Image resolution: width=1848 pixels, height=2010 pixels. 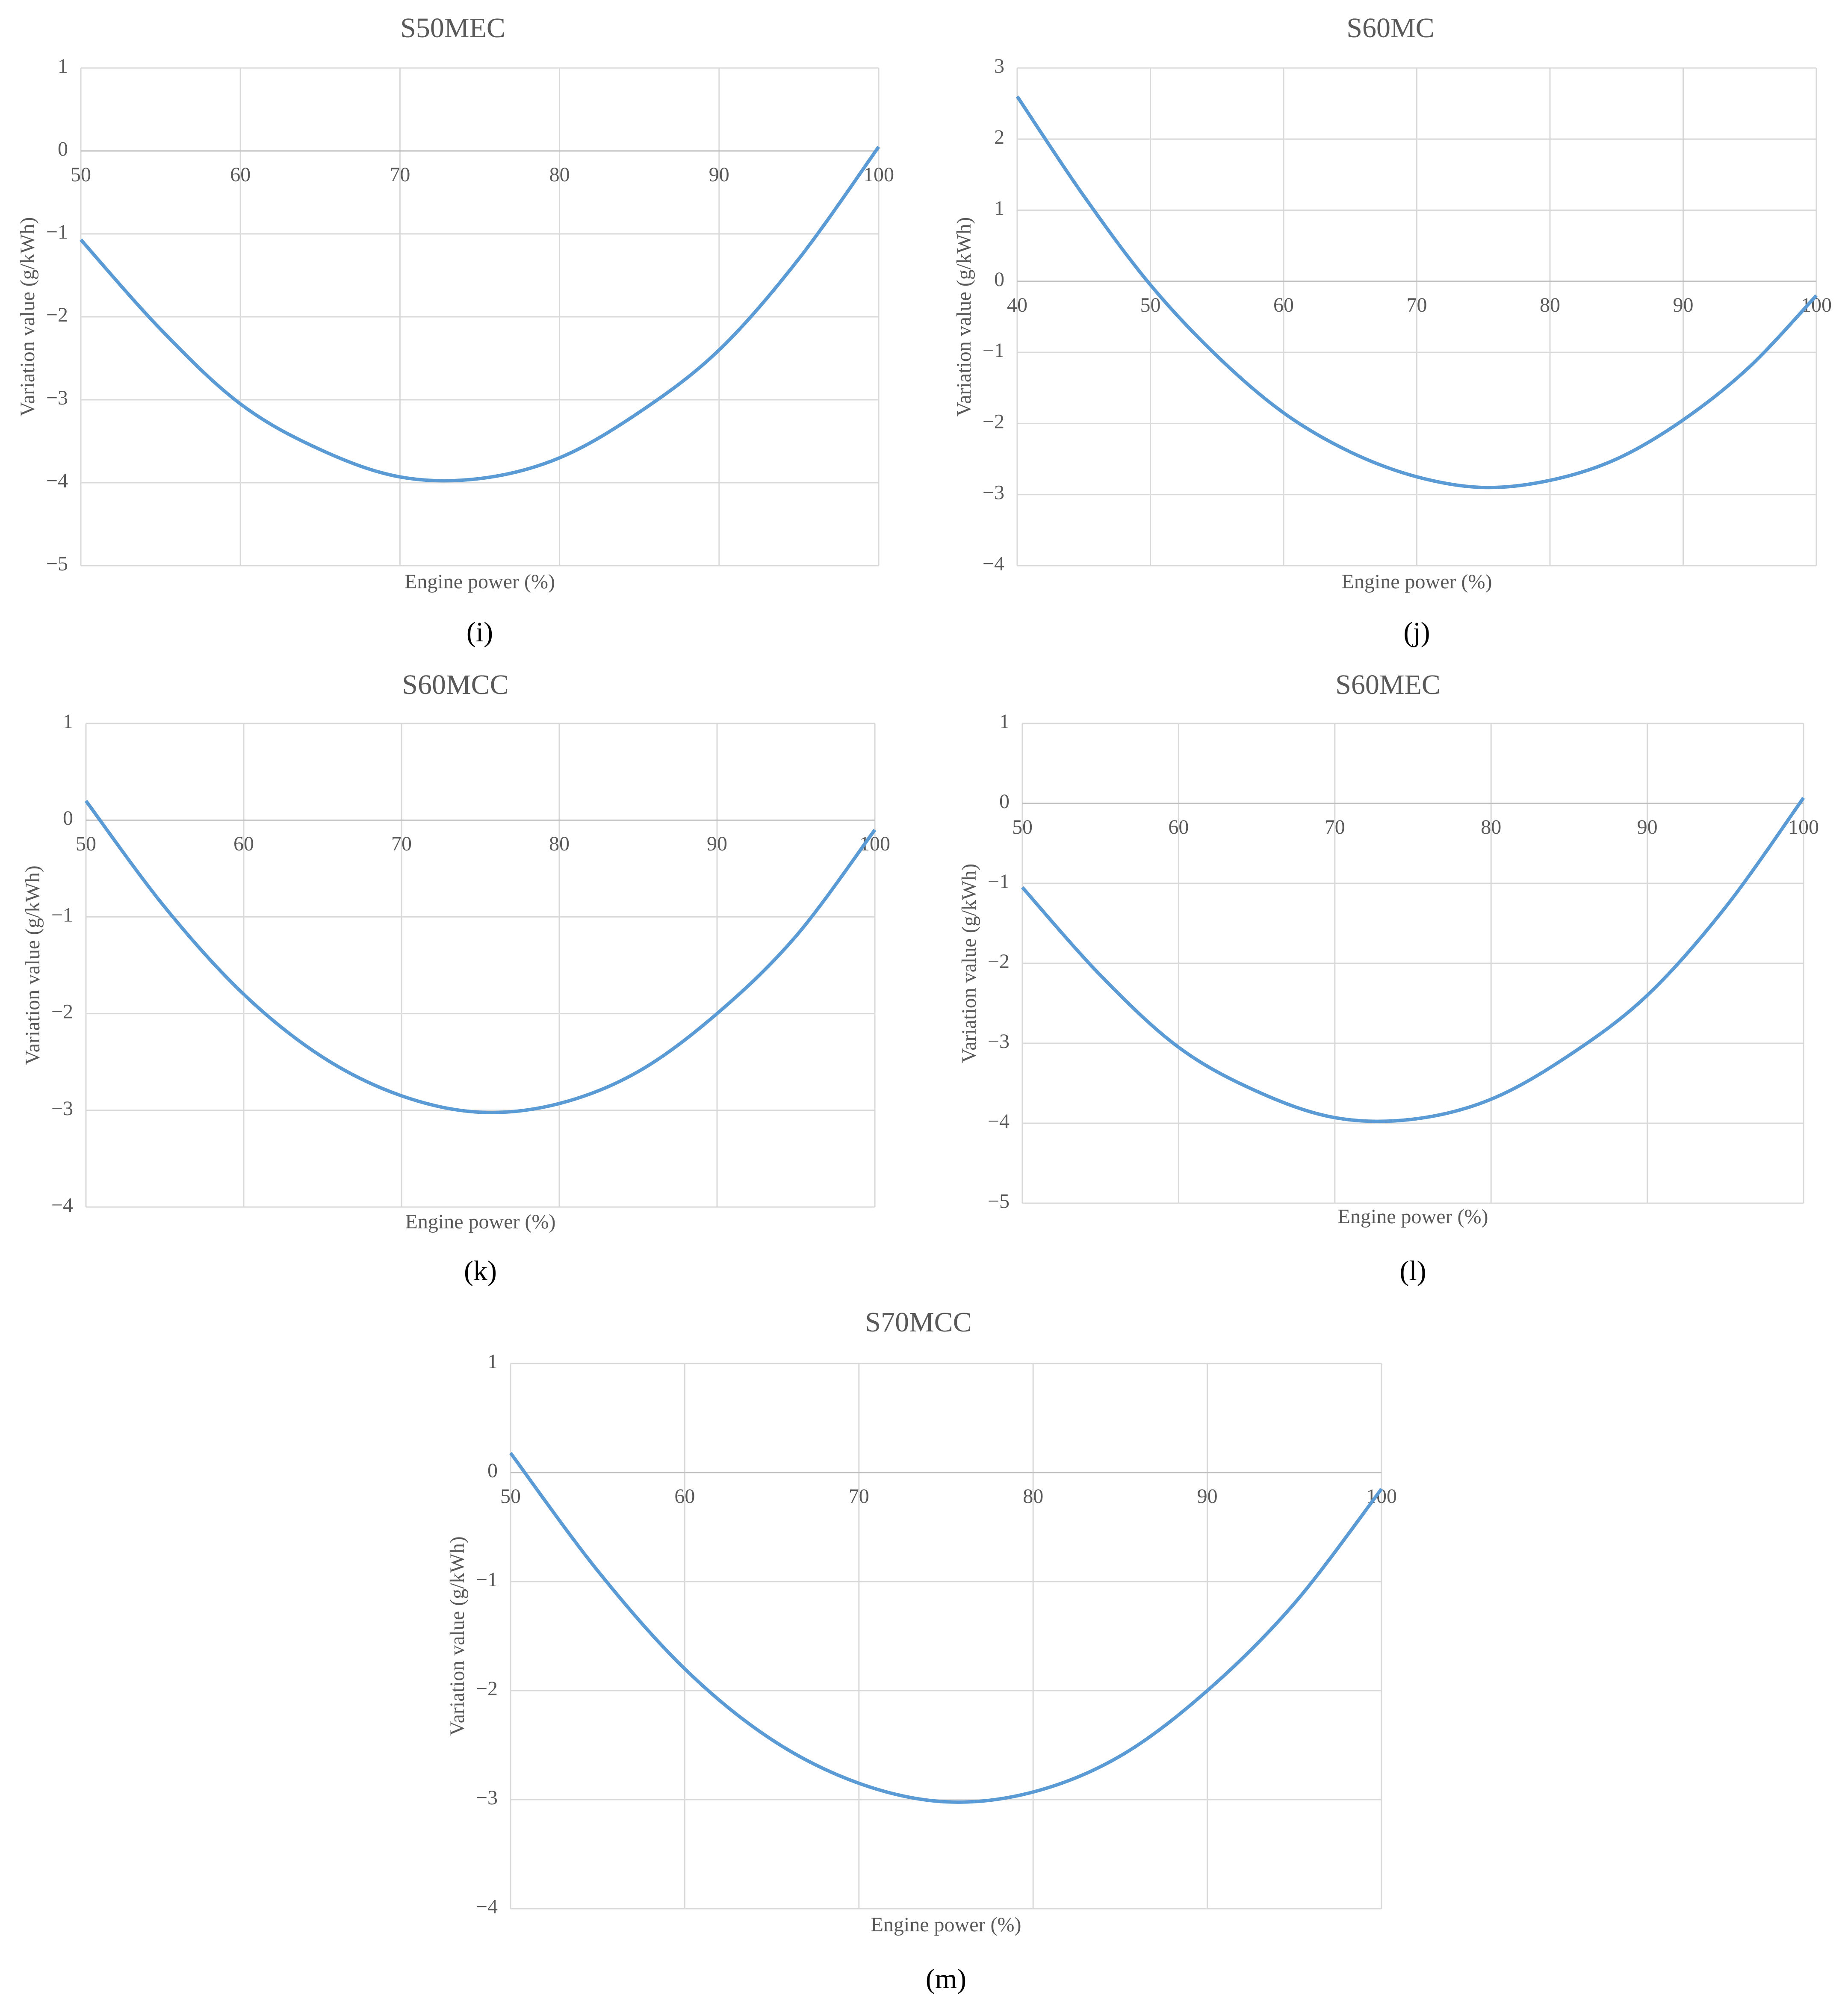 I want to click on panel-label: (l), so click(x=1412, y=1271).